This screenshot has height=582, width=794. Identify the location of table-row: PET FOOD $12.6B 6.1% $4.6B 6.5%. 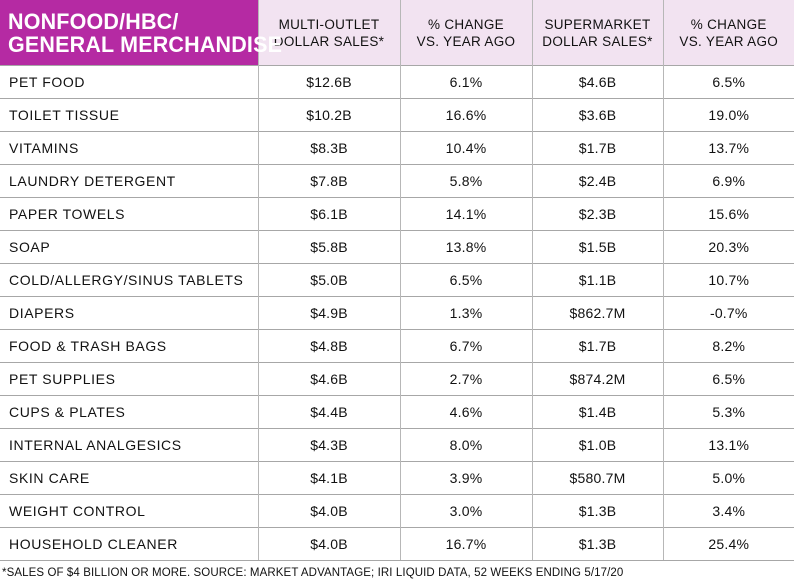
(397, 82).